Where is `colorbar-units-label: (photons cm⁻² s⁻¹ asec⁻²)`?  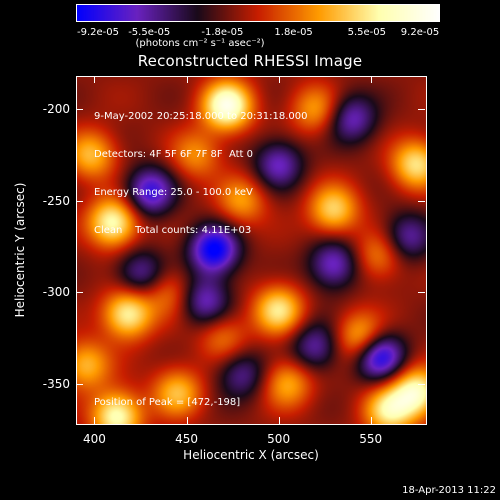
colorbar-units-label: (photons cm⁻² s⁻¹ asec⁻²) is located at coordinates (200, 43).